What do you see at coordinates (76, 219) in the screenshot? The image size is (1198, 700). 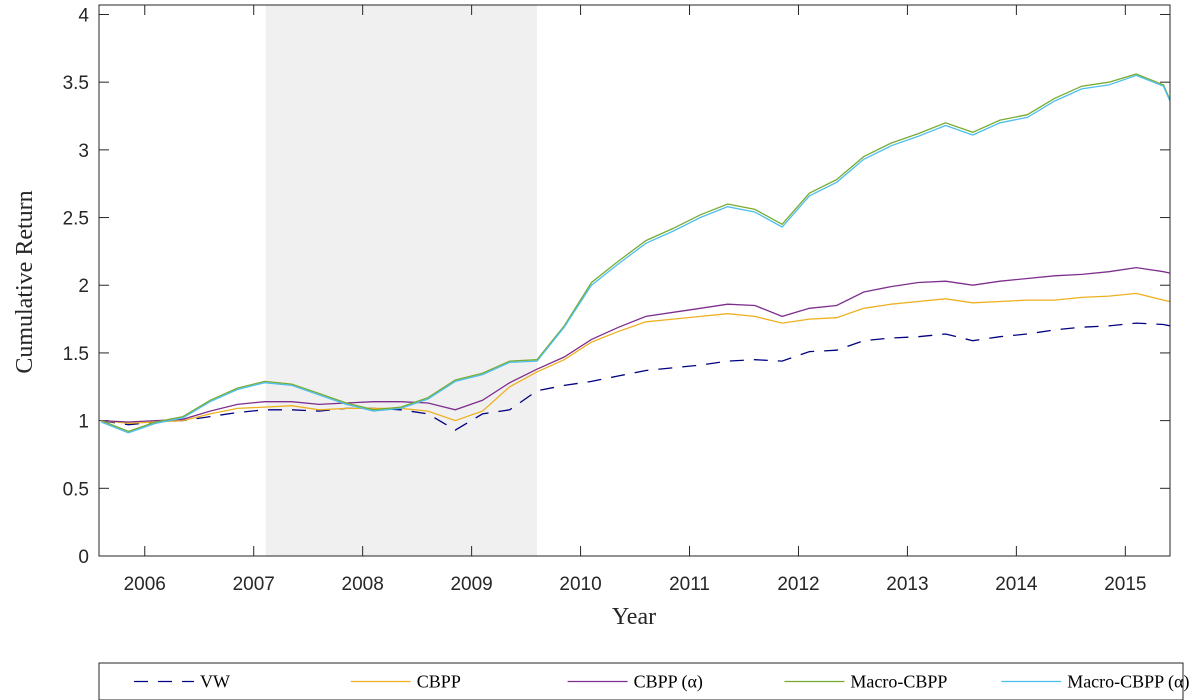 I see `y-tick-label: 2.5` at bounding box center [76, 219].